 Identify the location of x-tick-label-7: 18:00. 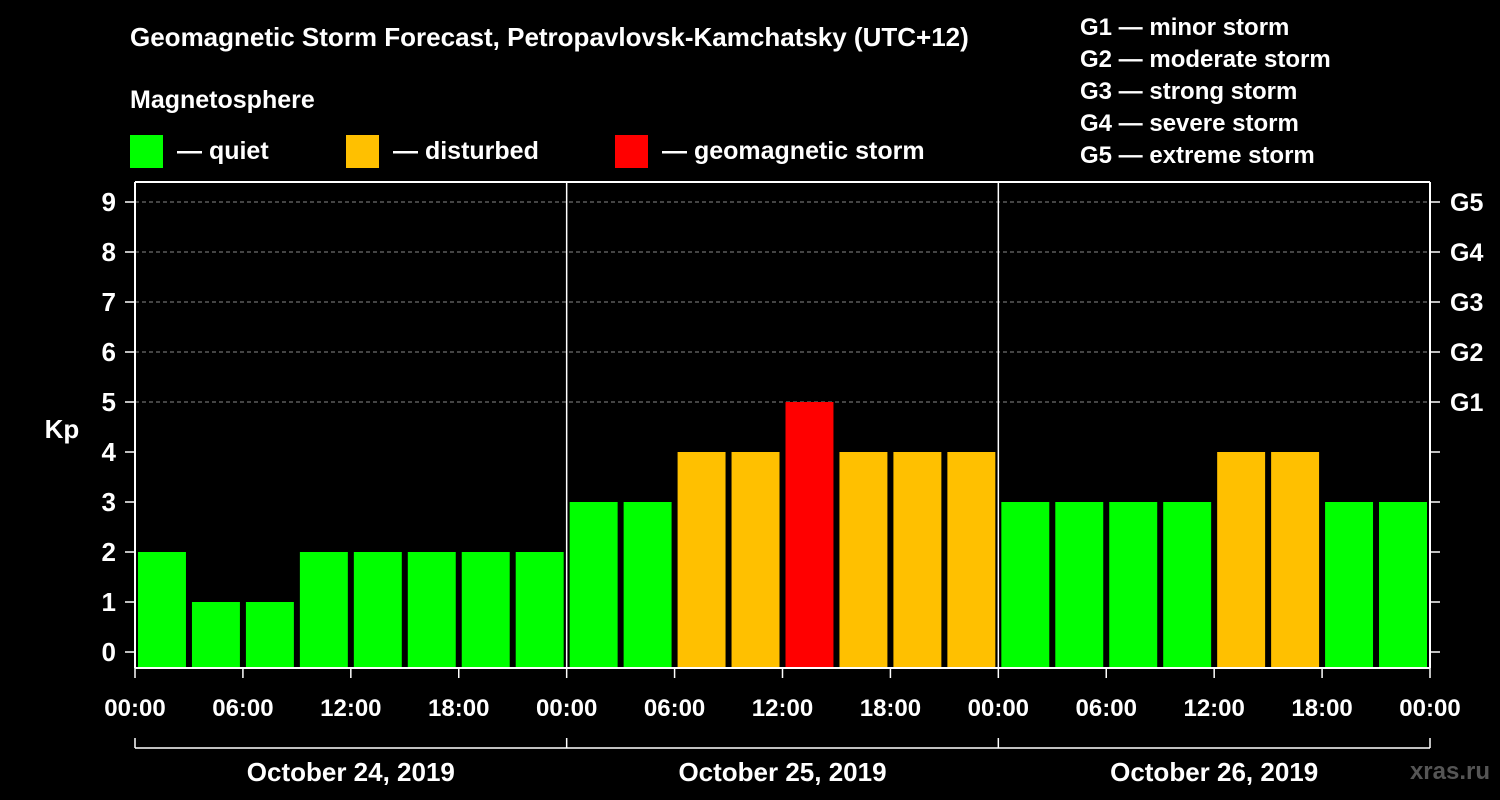
(890, 708).